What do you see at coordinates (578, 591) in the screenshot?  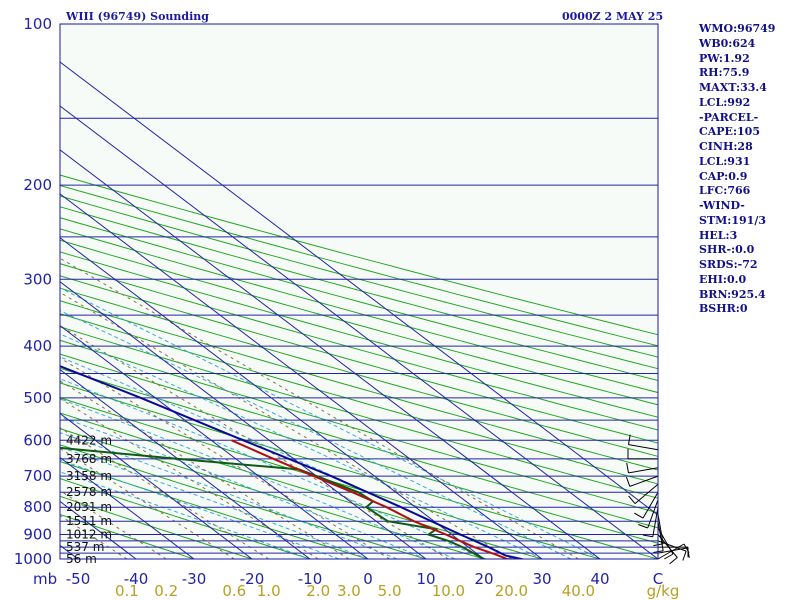 I see `mixing-ratio-label: 40.0` at bounding box center [578, 591].